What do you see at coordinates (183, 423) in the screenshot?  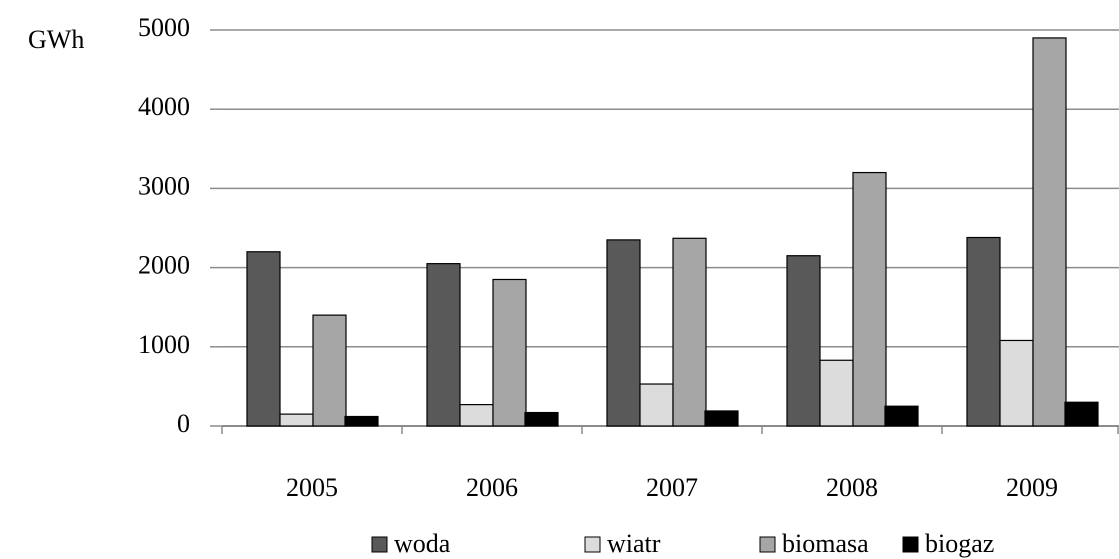 I see `y-tick-label: 0` at bounding box center [183, 423].